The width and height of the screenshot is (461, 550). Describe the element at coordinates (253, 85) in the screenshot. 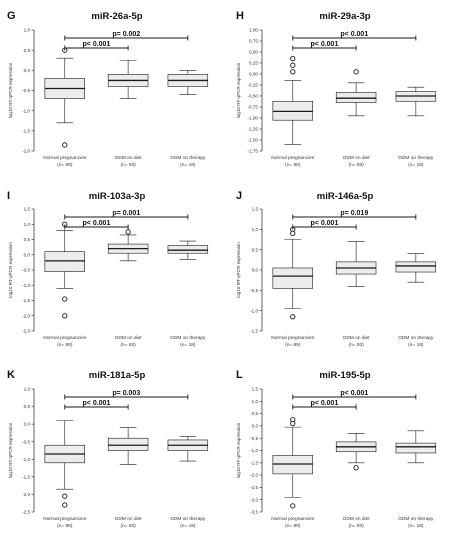

I see `y-tick-label: -0,25` at that location.